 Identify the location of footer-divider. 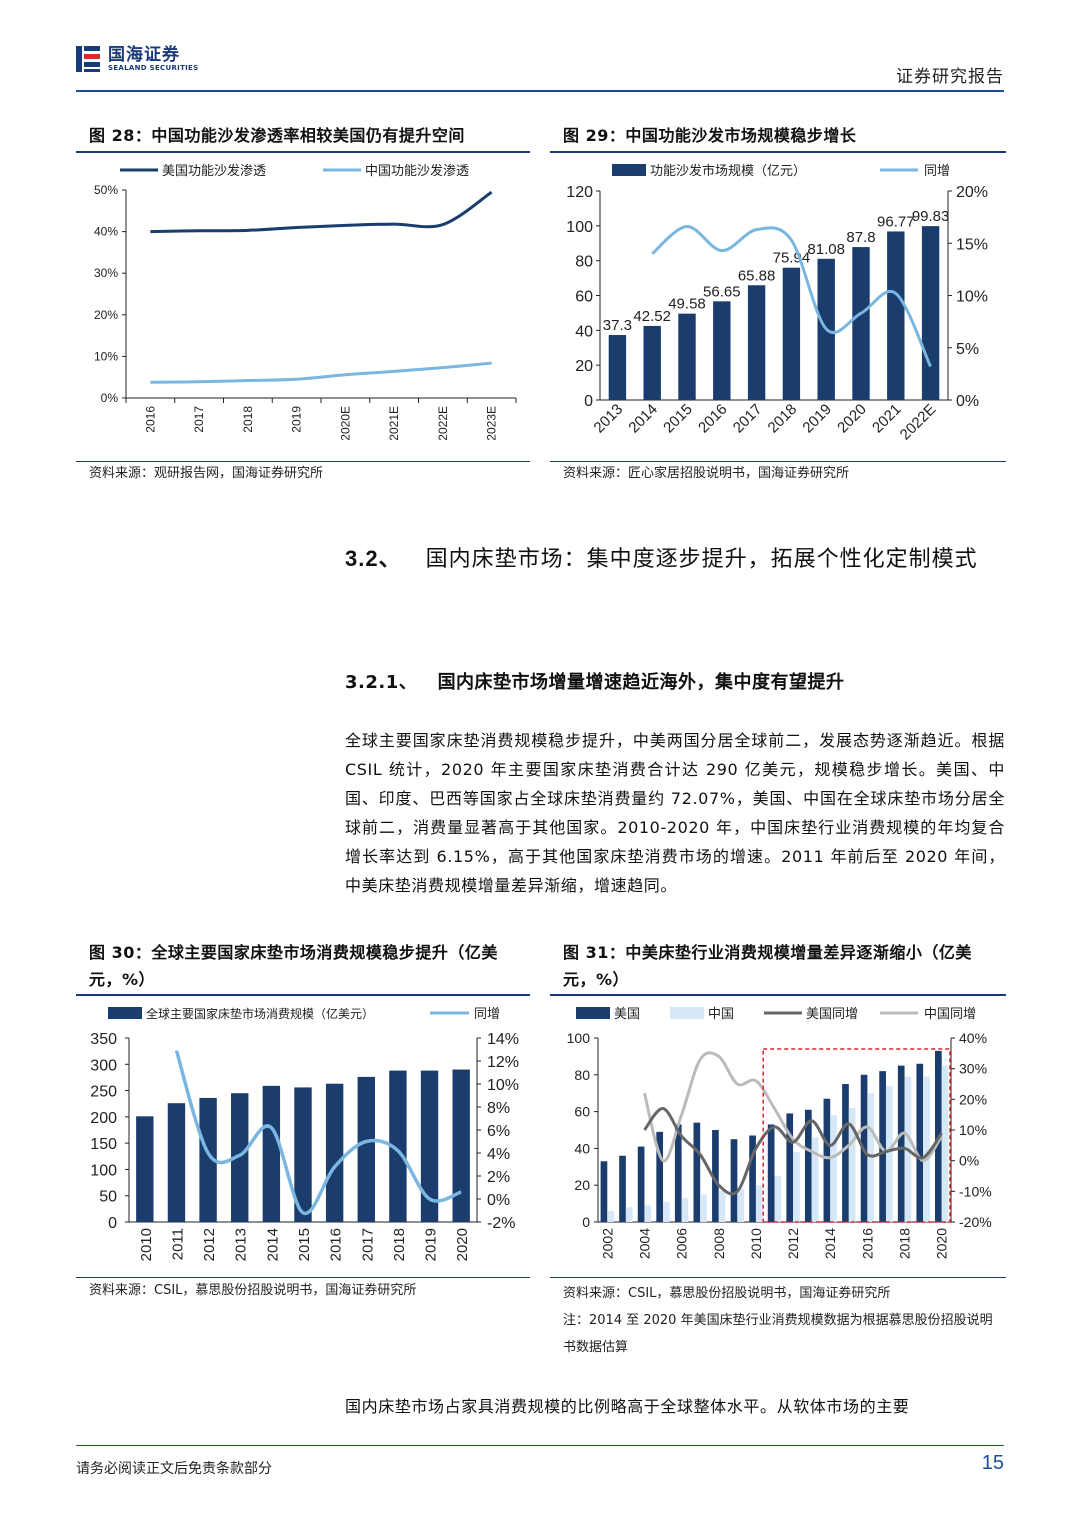
(540, 1445).